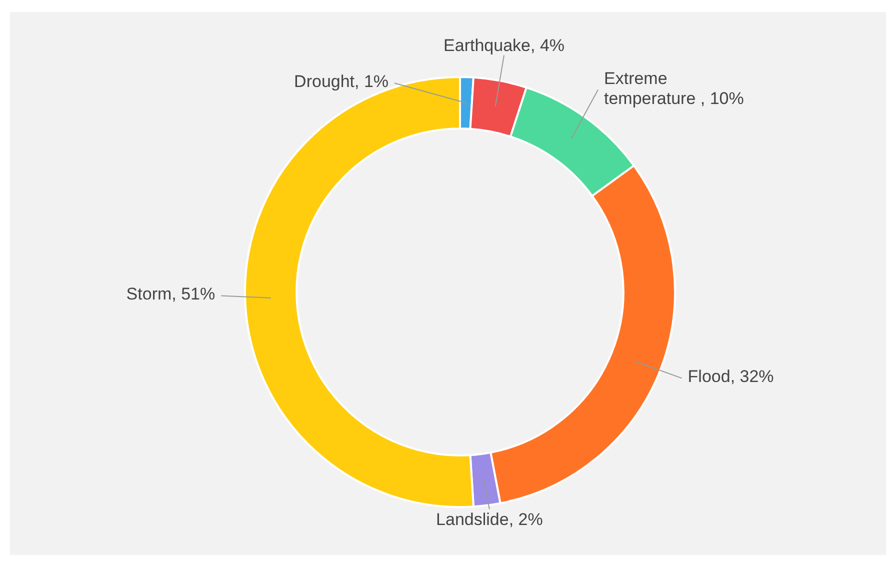 This screenshot has height=565, width=896. Describe the element at coordinates (171, 294) in the screenshot. I see `slice-label: Storm, 51%` at that location.